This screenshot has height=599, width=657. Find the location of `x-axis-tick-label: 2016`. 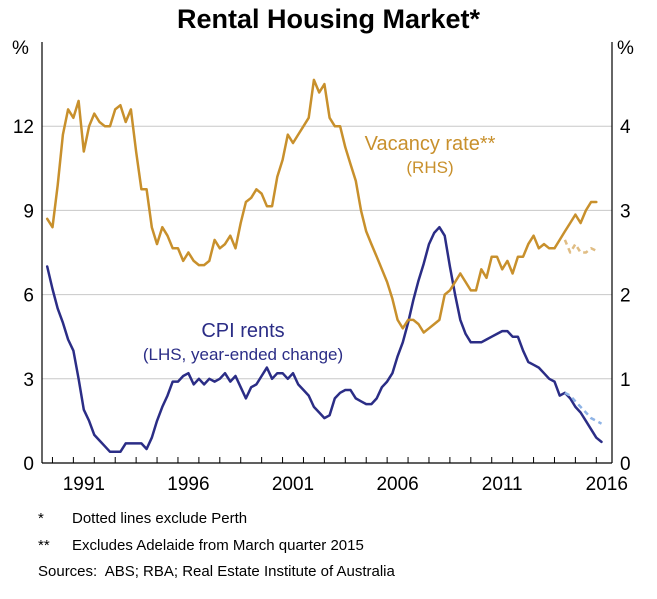

x-axis-tick-label: 2016 is located at coordinates (607, 484).